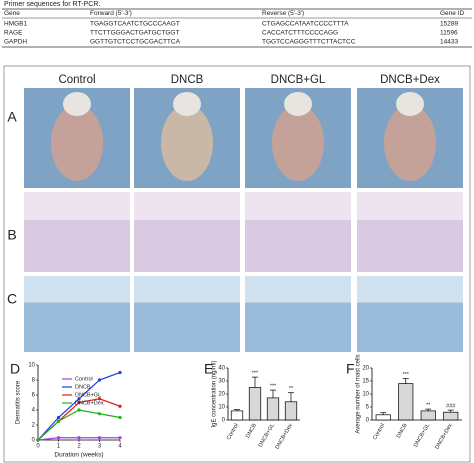 The height and width of the screenshot is (463, 474). What do you see at coordinates (449, 33) in the screenshot?
I see `table-cell: 11596` at bounding box center [449, 33].